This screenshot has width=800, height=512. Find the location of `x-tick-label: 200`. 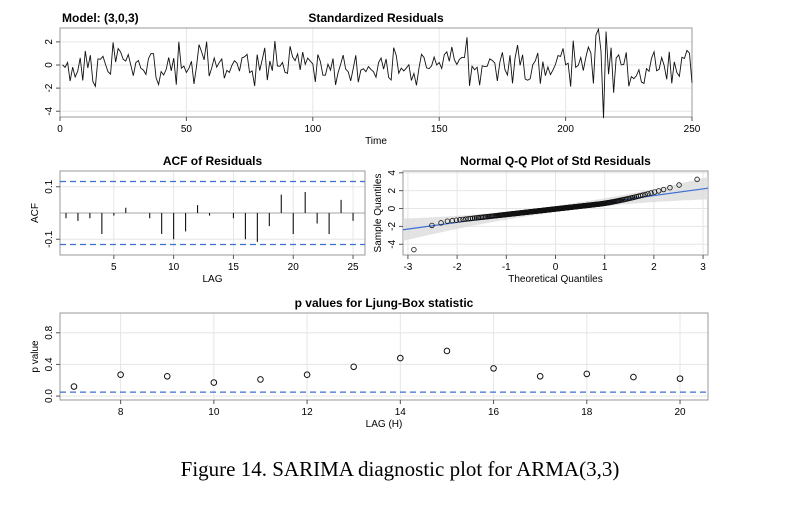

x-tick-label: 200 is located at coordinates (565, 129).